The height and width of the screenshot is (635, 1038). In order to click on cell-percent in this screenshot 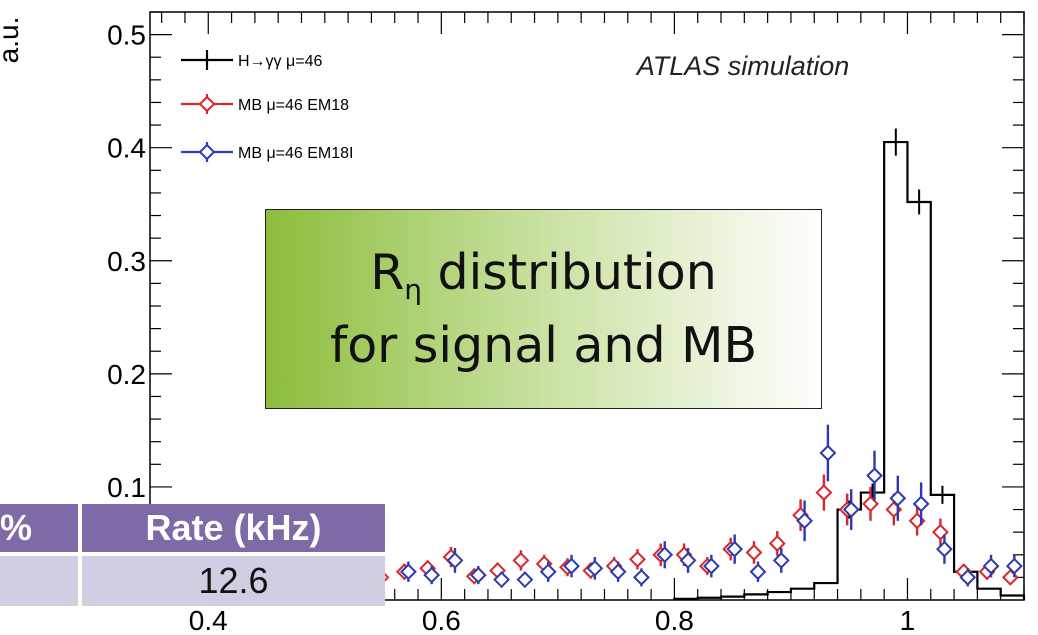, I will do `click(40, 580)`.